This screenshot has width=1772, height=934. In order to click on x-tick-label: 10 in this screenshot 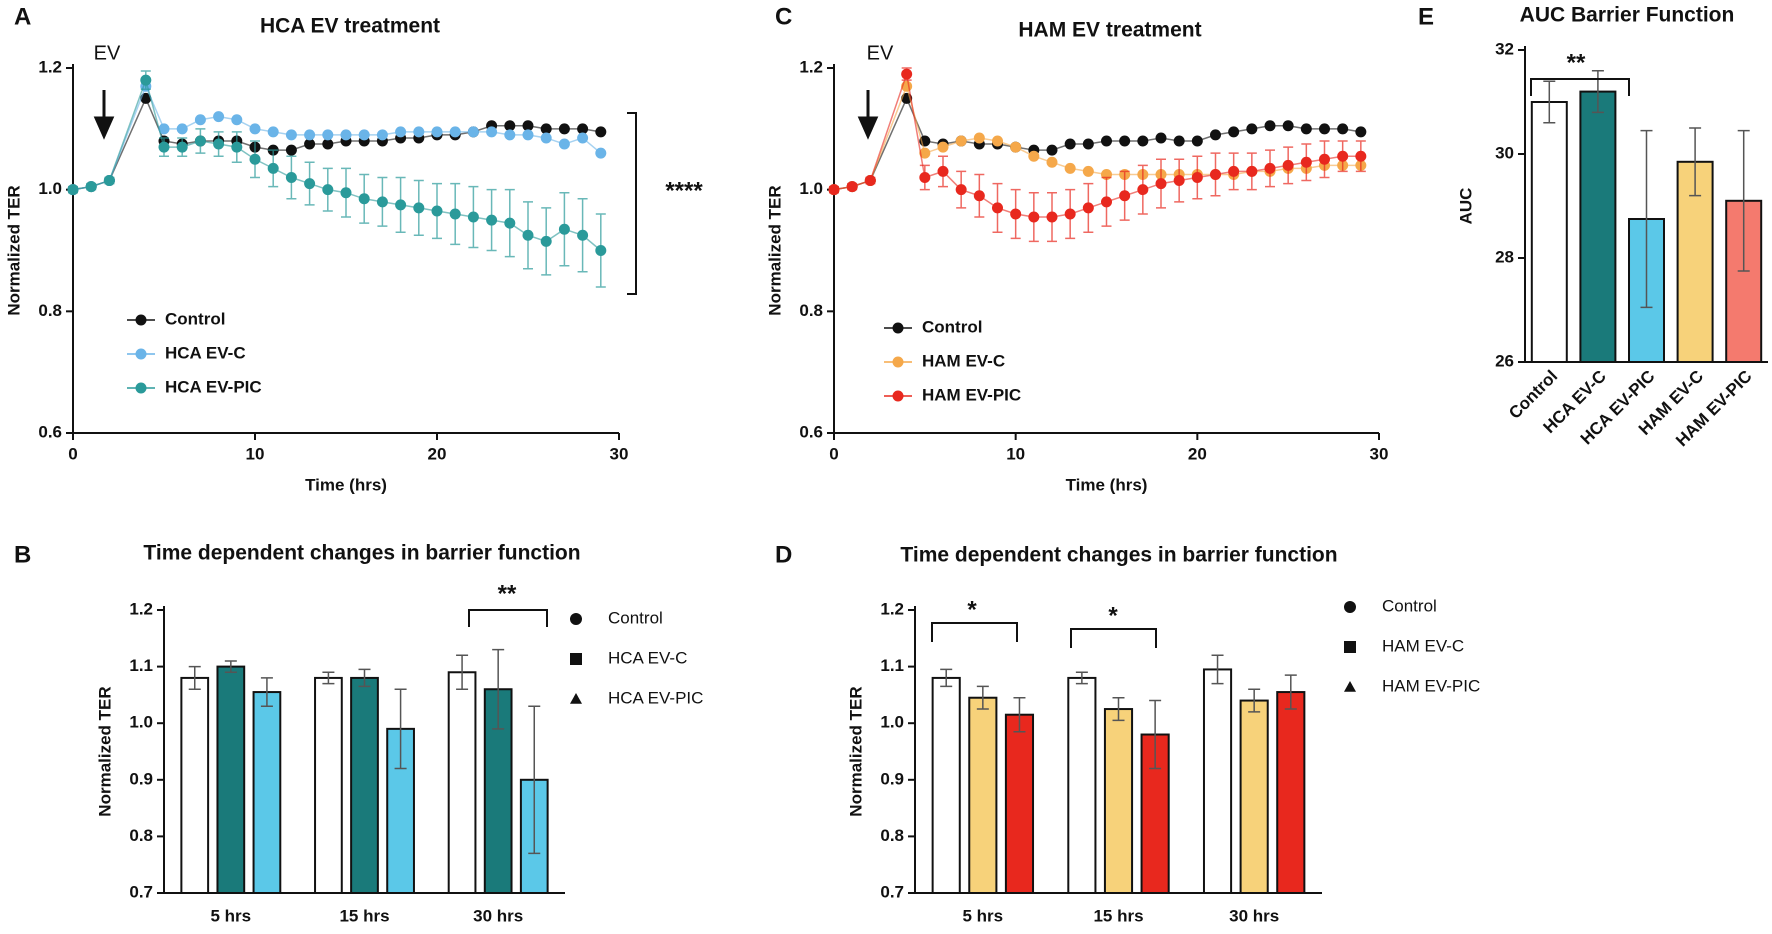, I will do `click(255, 453)`.